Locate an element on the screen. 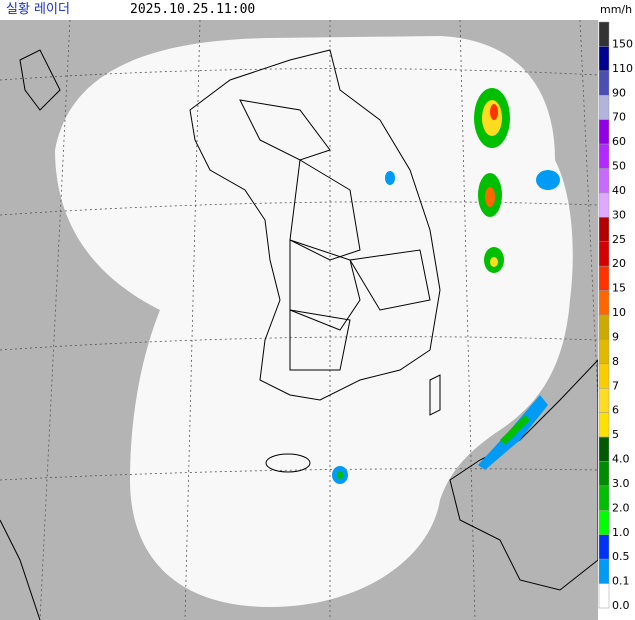 This screenshot has height=620, width=635. legend-label: 7 is located at coordinates (615, 385).